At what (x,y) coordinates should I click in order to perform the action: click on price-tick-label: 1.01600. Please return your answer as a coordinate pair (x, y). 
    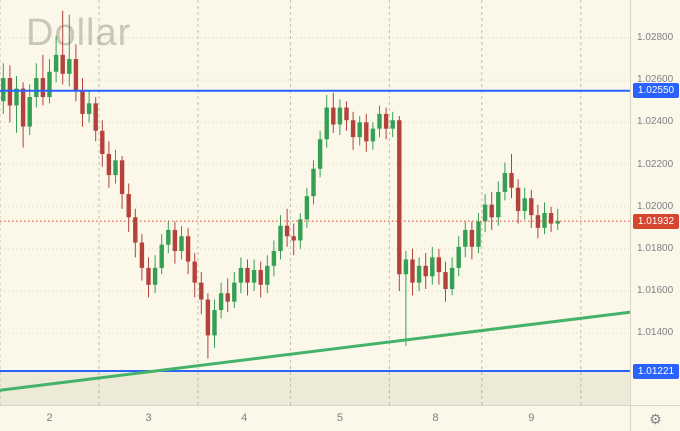
    Looking at the image, I should click on (655, 291).